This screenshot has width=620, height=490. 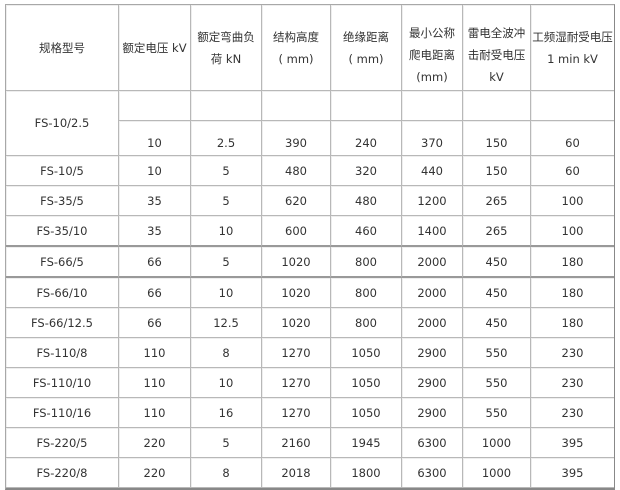 I want to click on header-text: 额定弯曲负, so click(x=226, y=36).